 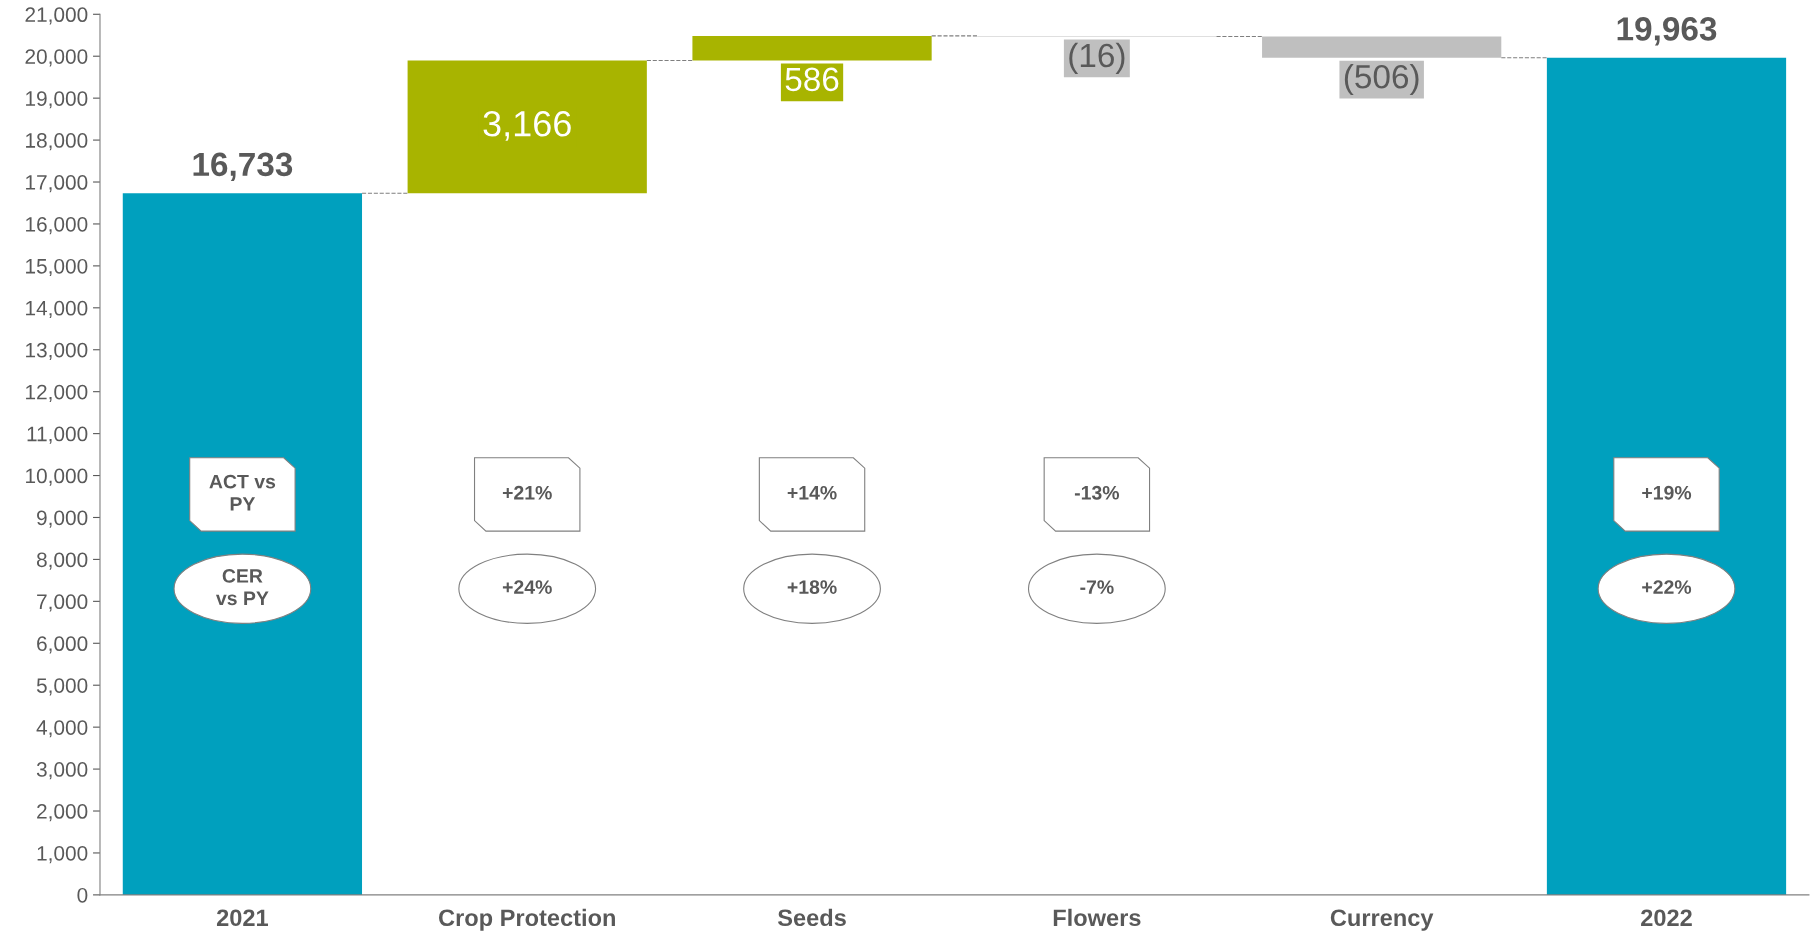 I want to click on x-tick-label: Crop Protection, so click(x=527, y=919).